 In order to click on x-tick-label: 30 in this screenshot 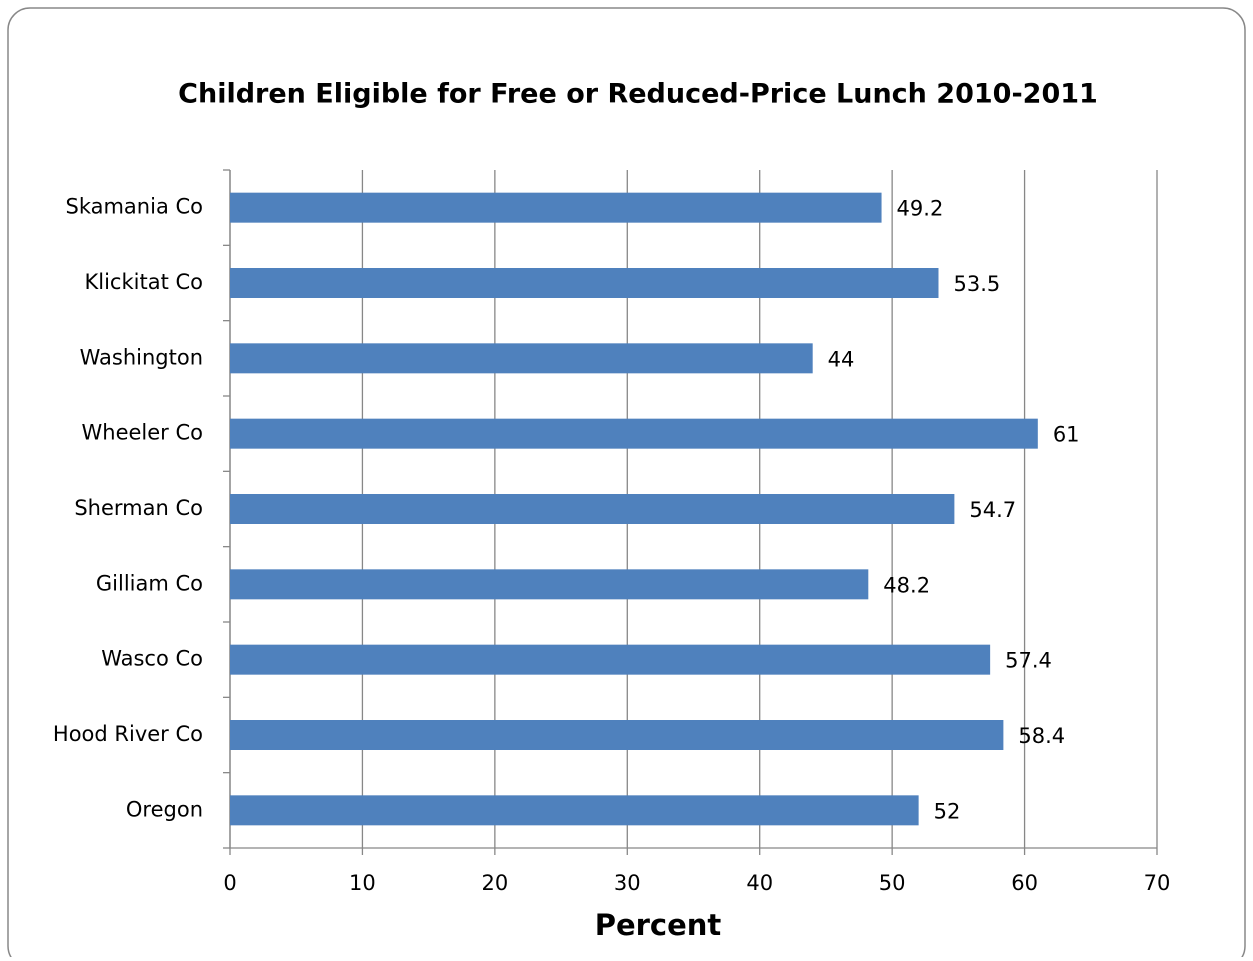, I will do `click(627, 883)`.